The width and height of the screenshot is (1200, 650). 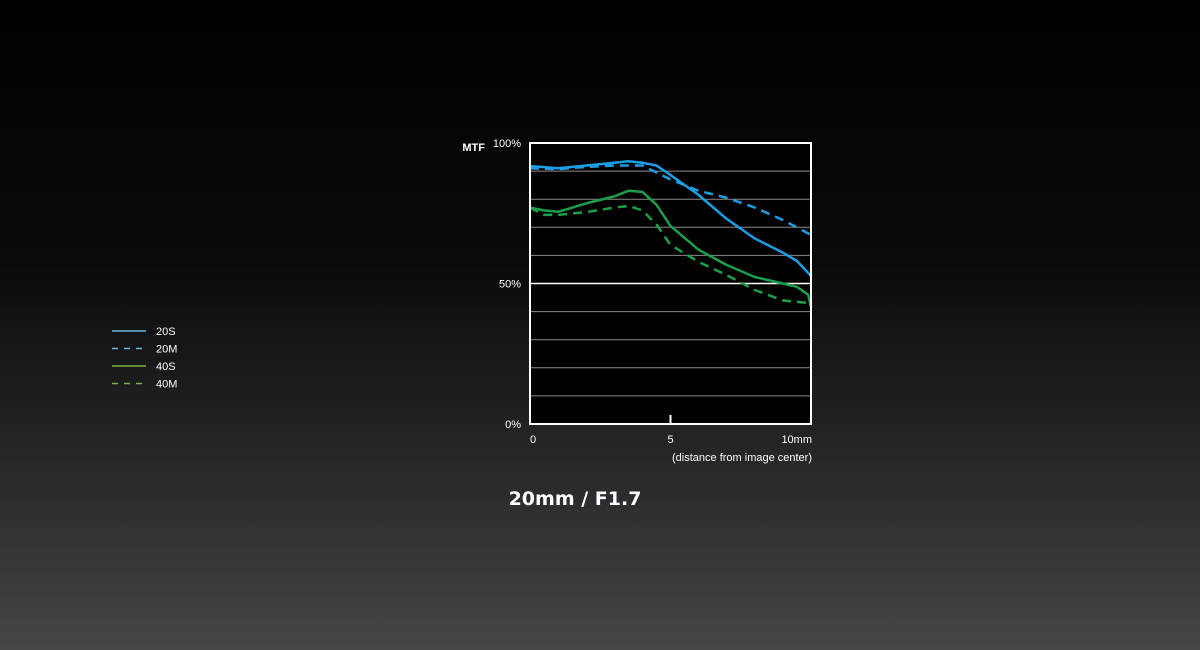 I want to click on y-axis-label: MTF, so click(x=473, y=148).